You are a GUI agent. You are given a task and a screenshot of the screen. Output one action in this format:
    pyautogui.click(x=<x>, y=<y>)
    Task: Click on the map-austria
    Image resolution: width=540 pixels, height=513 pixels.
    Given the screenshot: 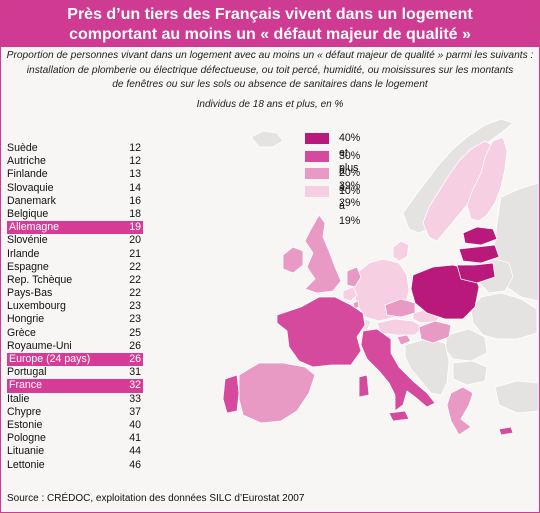 What is the action you would take?
    pyautogui.click(x=400, y=327)
    